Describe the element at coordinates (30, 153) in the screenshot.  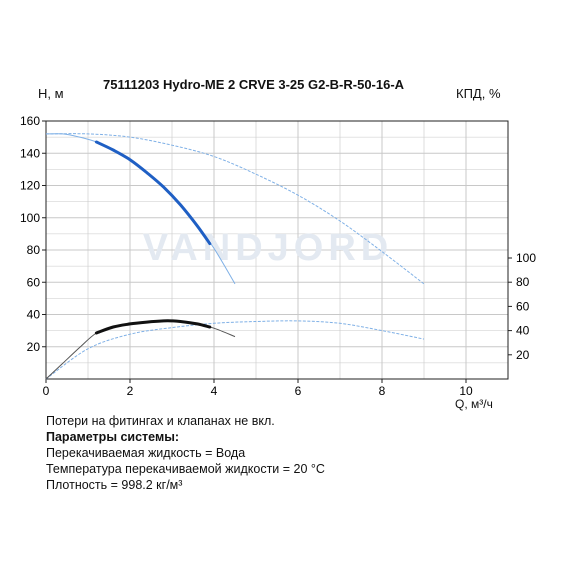
I see `y-tick-label: 140` at that location.